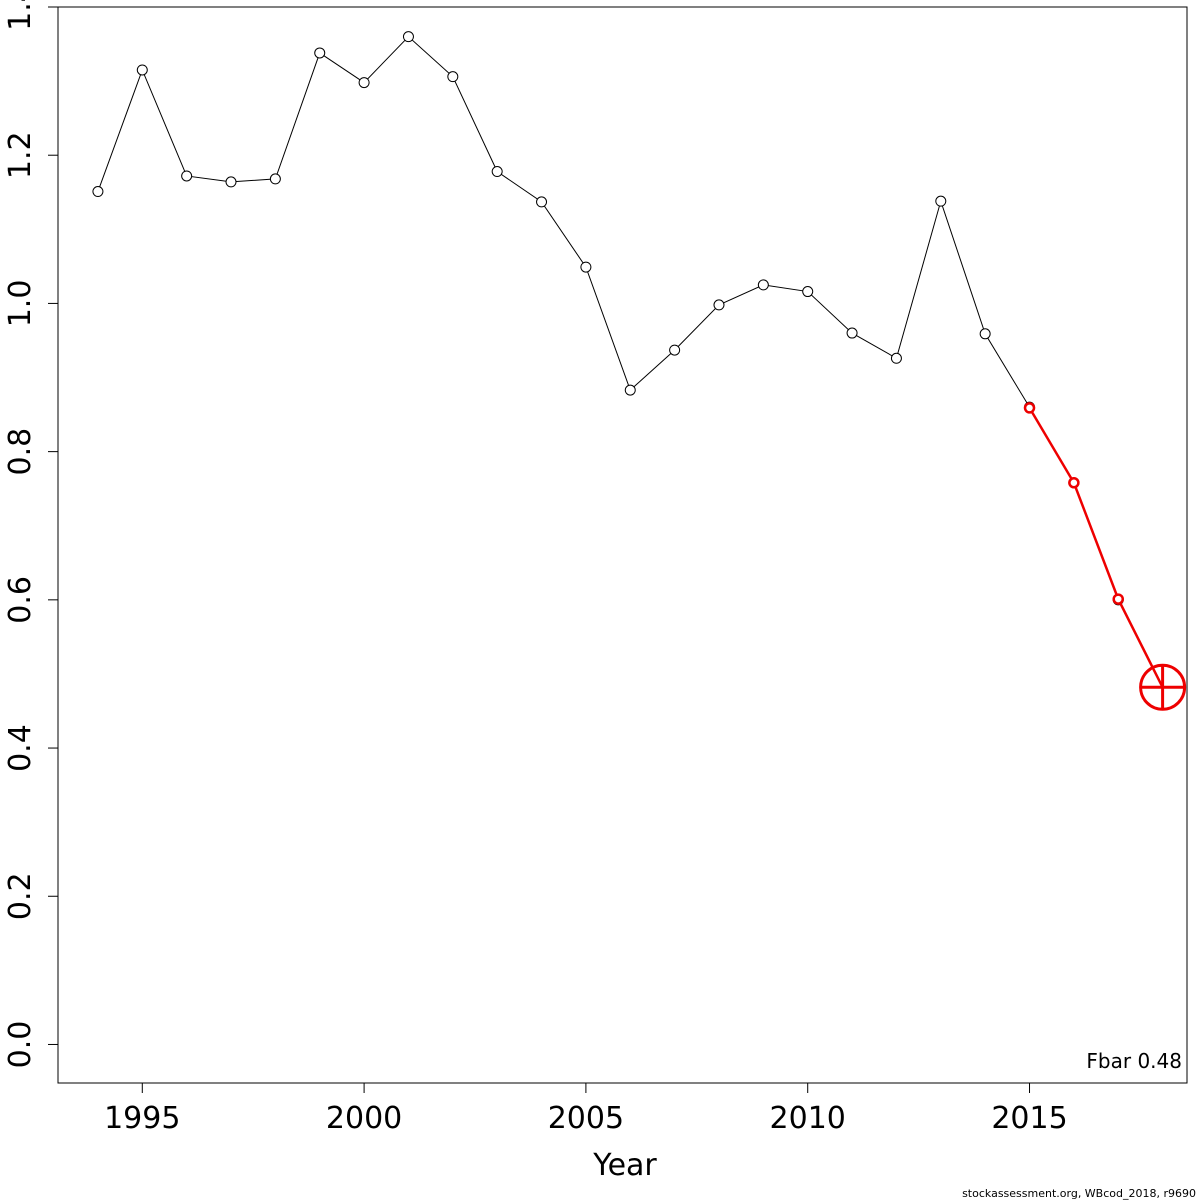  I want to click on series-0-point-2000, so click(364, 83).